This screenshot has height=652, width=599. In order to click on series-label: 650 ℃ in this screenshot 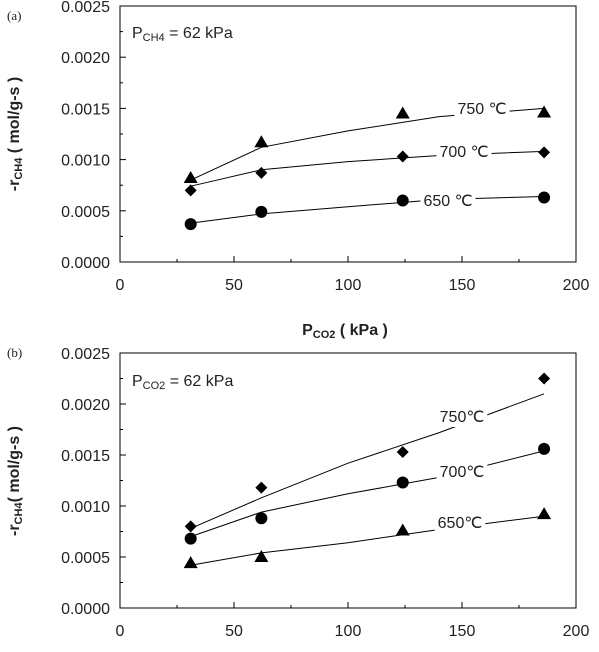, I will do `click(447, 201)`.